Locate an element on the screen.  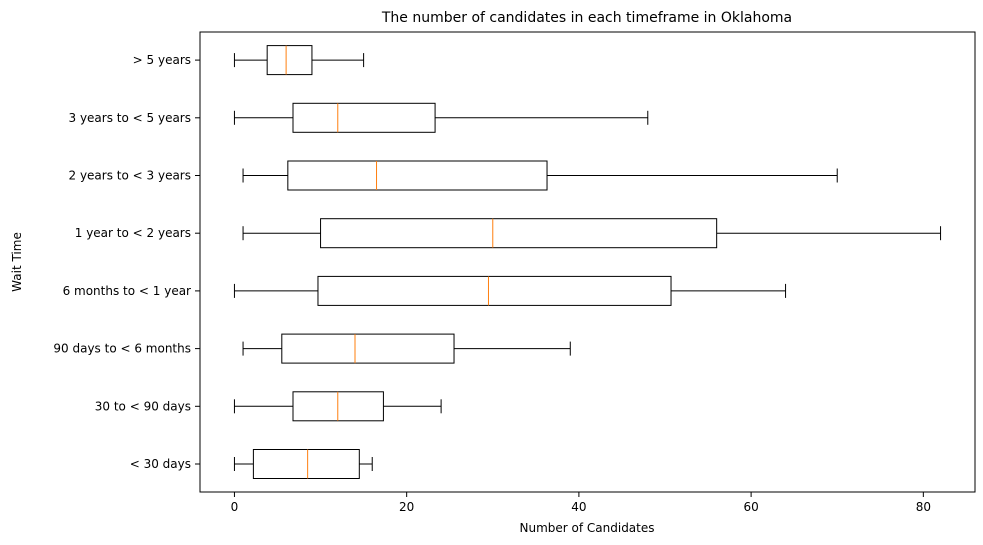
x-tick-label: 80 is located at coordinates (923, 507).